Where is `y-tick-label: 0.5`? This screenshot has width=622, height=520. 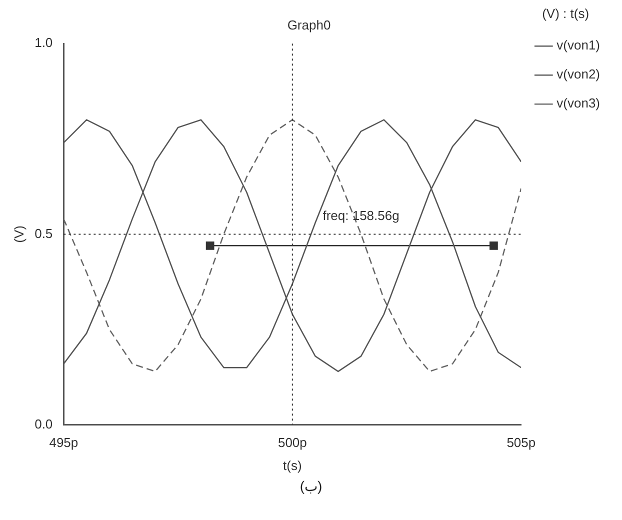 y-tick-label: 0.5 is located at coordinates (43, 233).